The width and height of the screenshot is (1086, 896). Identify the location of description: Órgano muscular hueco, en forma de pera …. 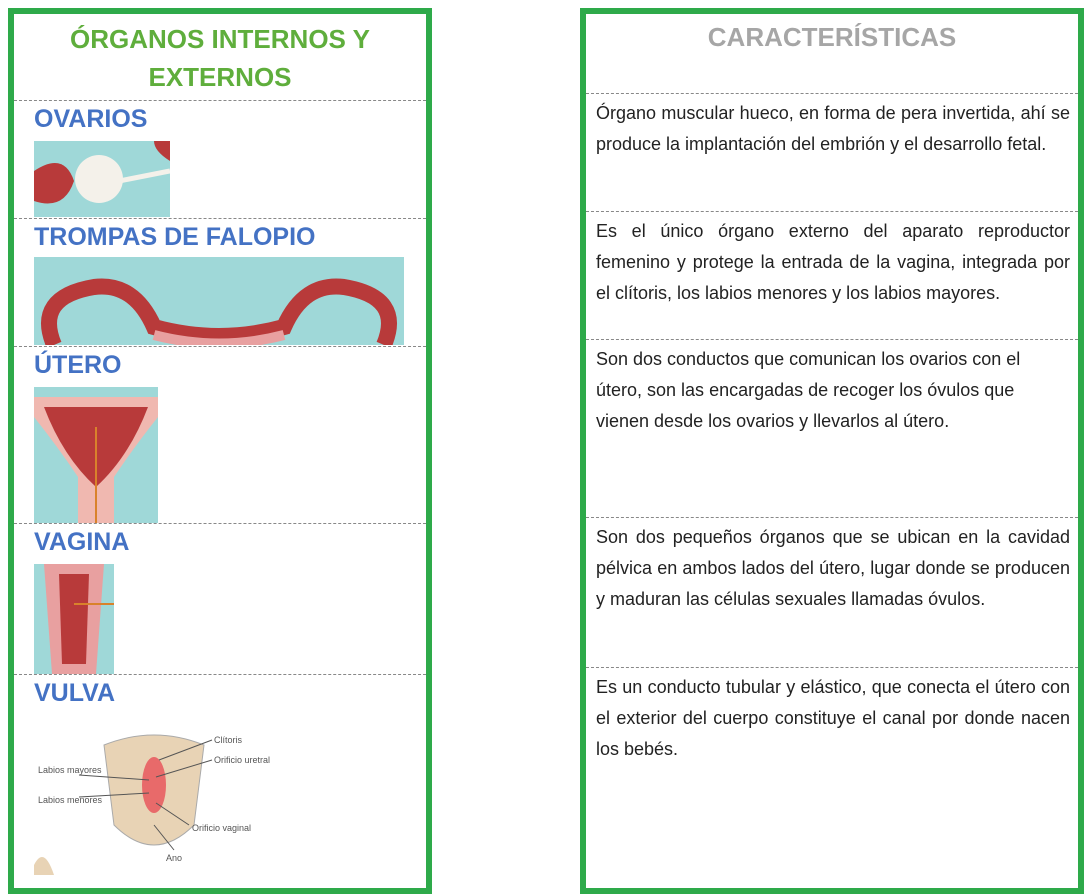
(833, 128).